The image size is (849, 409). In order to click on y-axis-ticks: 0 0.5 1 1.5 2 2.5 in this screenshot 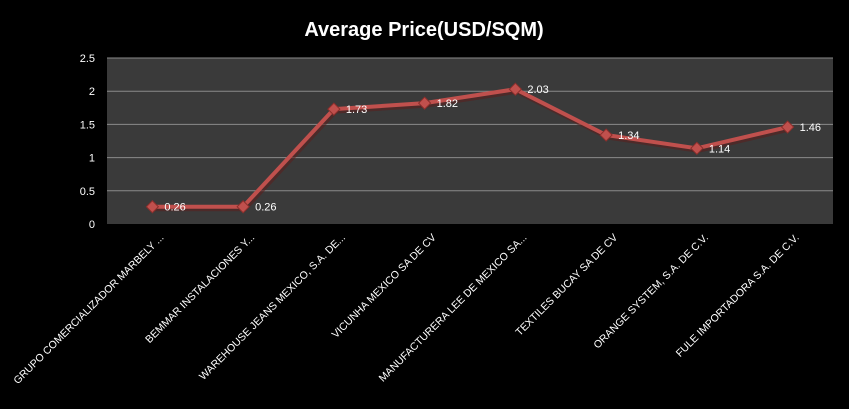, I will do `click(87, 142)`.